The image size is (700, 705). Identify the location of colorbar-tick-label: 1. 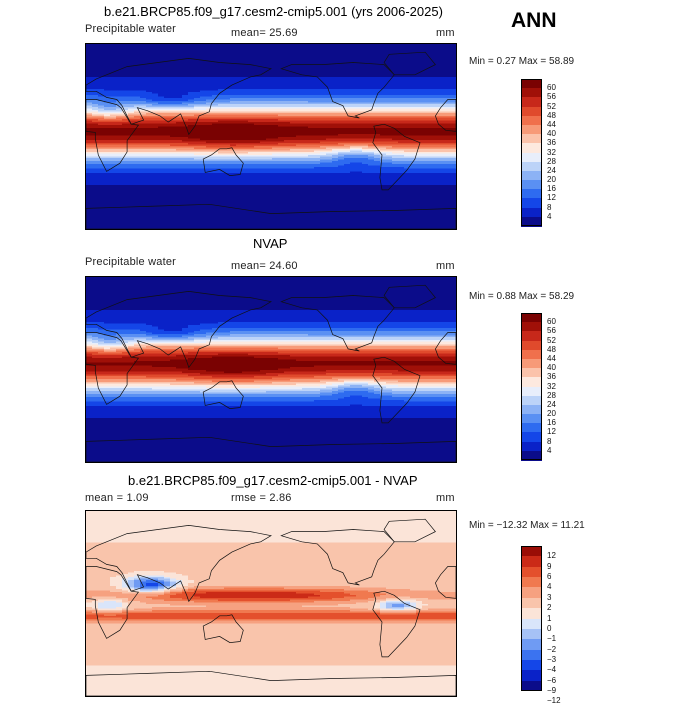
(549, 618).